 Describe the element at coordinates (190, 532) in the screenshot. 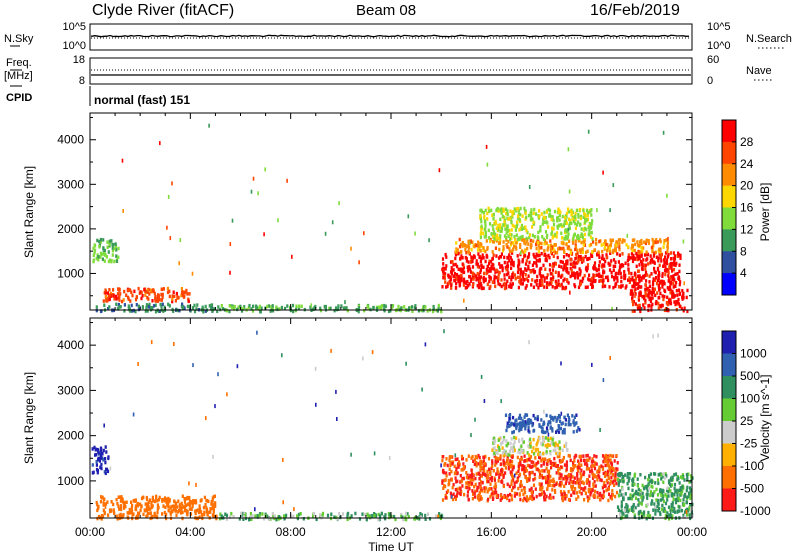

I see `x-tick-label: 04:00` at that location.